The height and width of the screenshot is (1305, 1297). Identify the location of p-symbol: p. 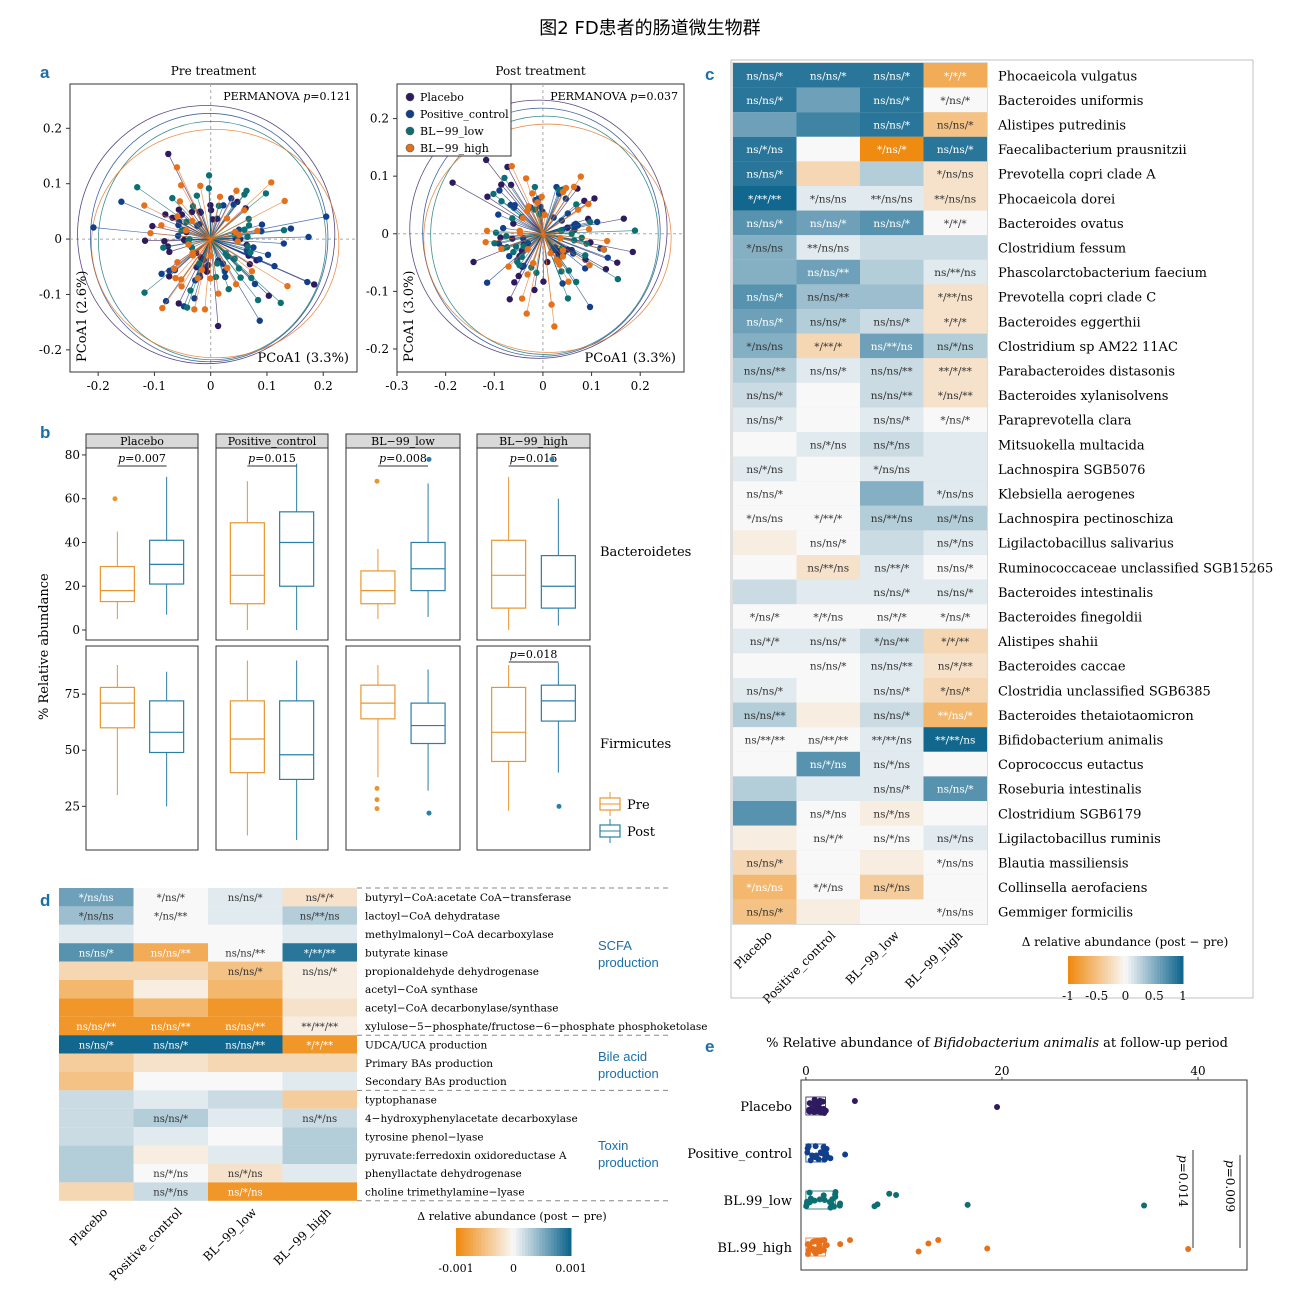
(382, 458).